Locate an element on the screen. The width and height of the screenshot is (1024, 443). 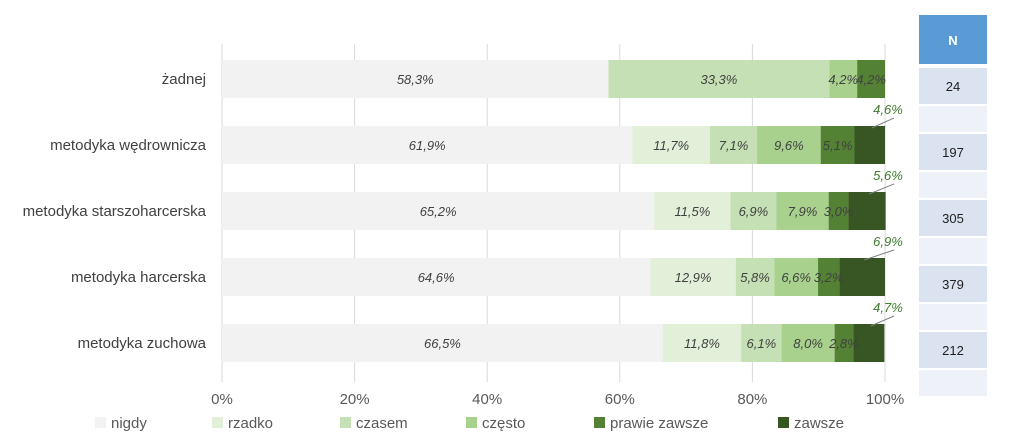
data-label: 66,5% is located at coordinates (442, 343).